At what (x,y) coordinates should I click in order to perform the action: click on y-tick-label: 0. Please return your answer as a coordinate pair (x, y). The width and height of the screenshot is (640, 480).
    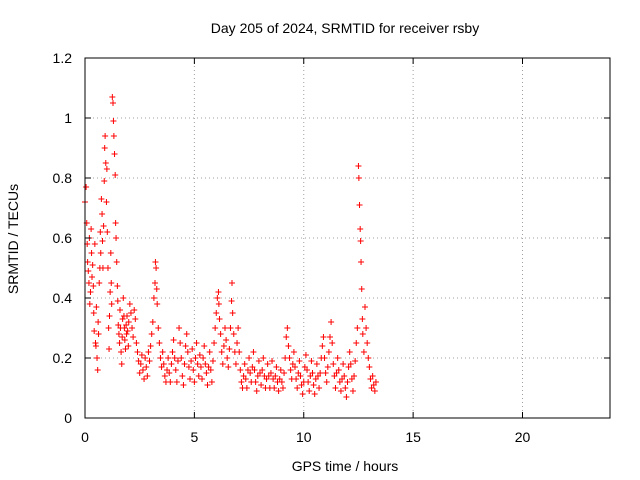
    Looking at the image, I should click on (68, 418).